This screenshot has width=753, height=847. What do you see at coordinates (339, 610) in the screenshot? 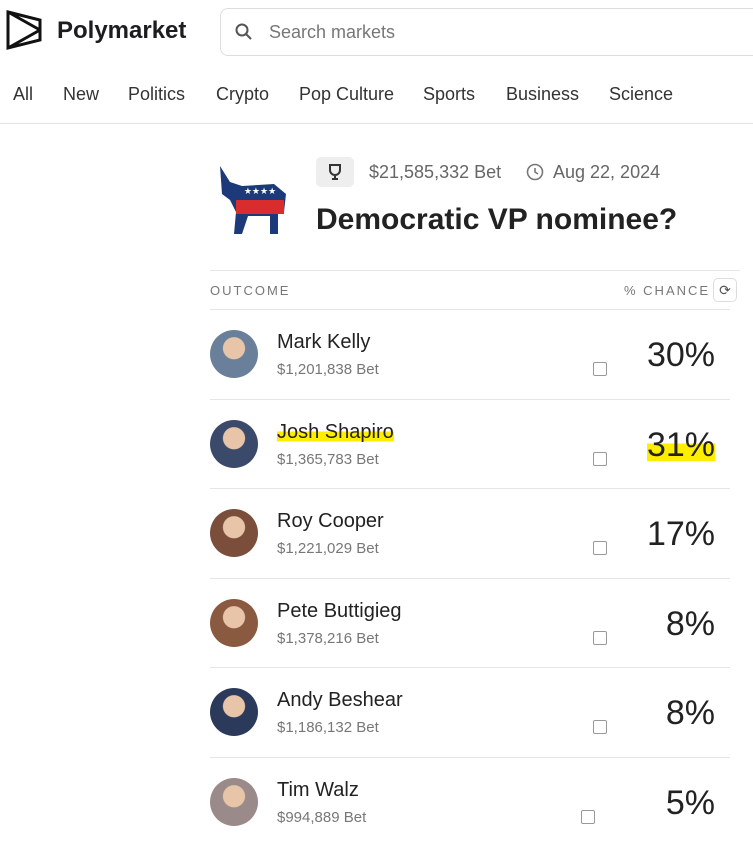
I see `outcome-name: Pete Buttigieg` at bounding box center [339, 610].